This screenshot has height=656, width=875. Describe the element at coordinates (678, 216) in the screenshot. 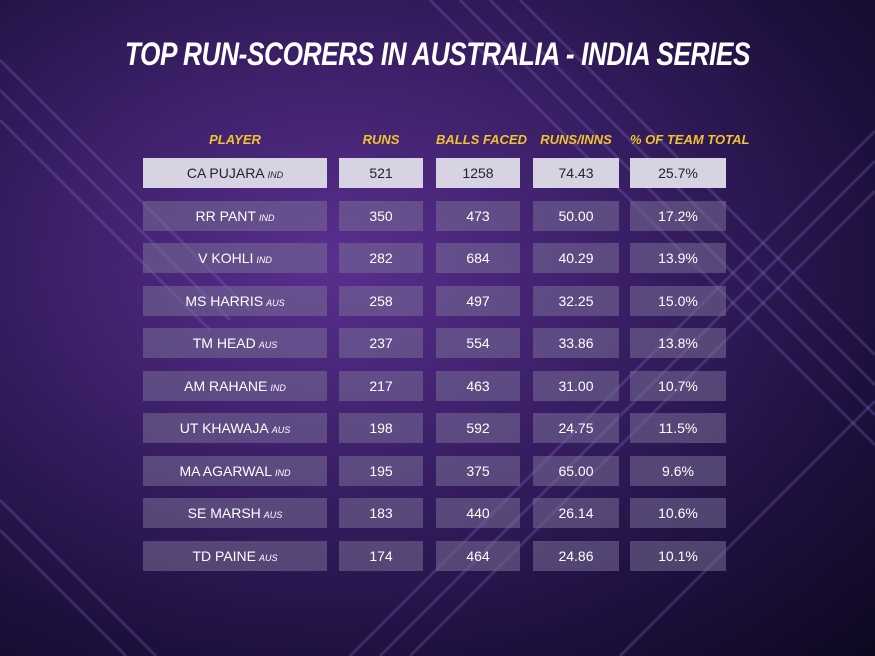

I see `pct-team-total-cell: 17.2%` at that location.